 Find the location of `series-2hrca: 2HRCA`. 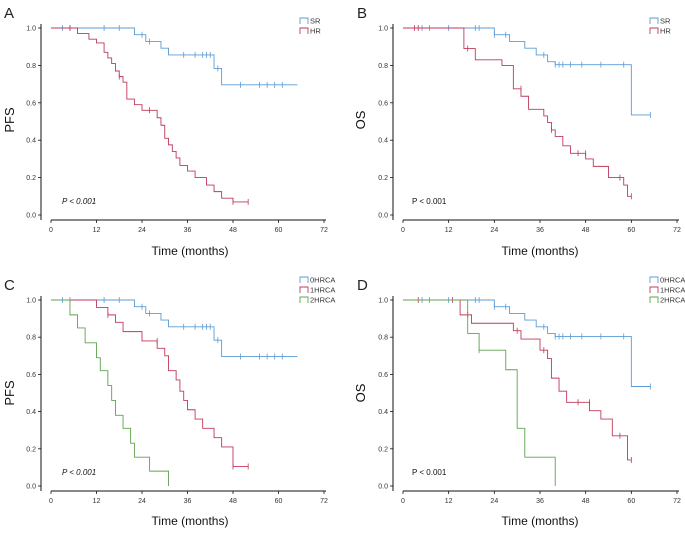

series-2hrca: 2HRCA is located at coordinates (544, 391).